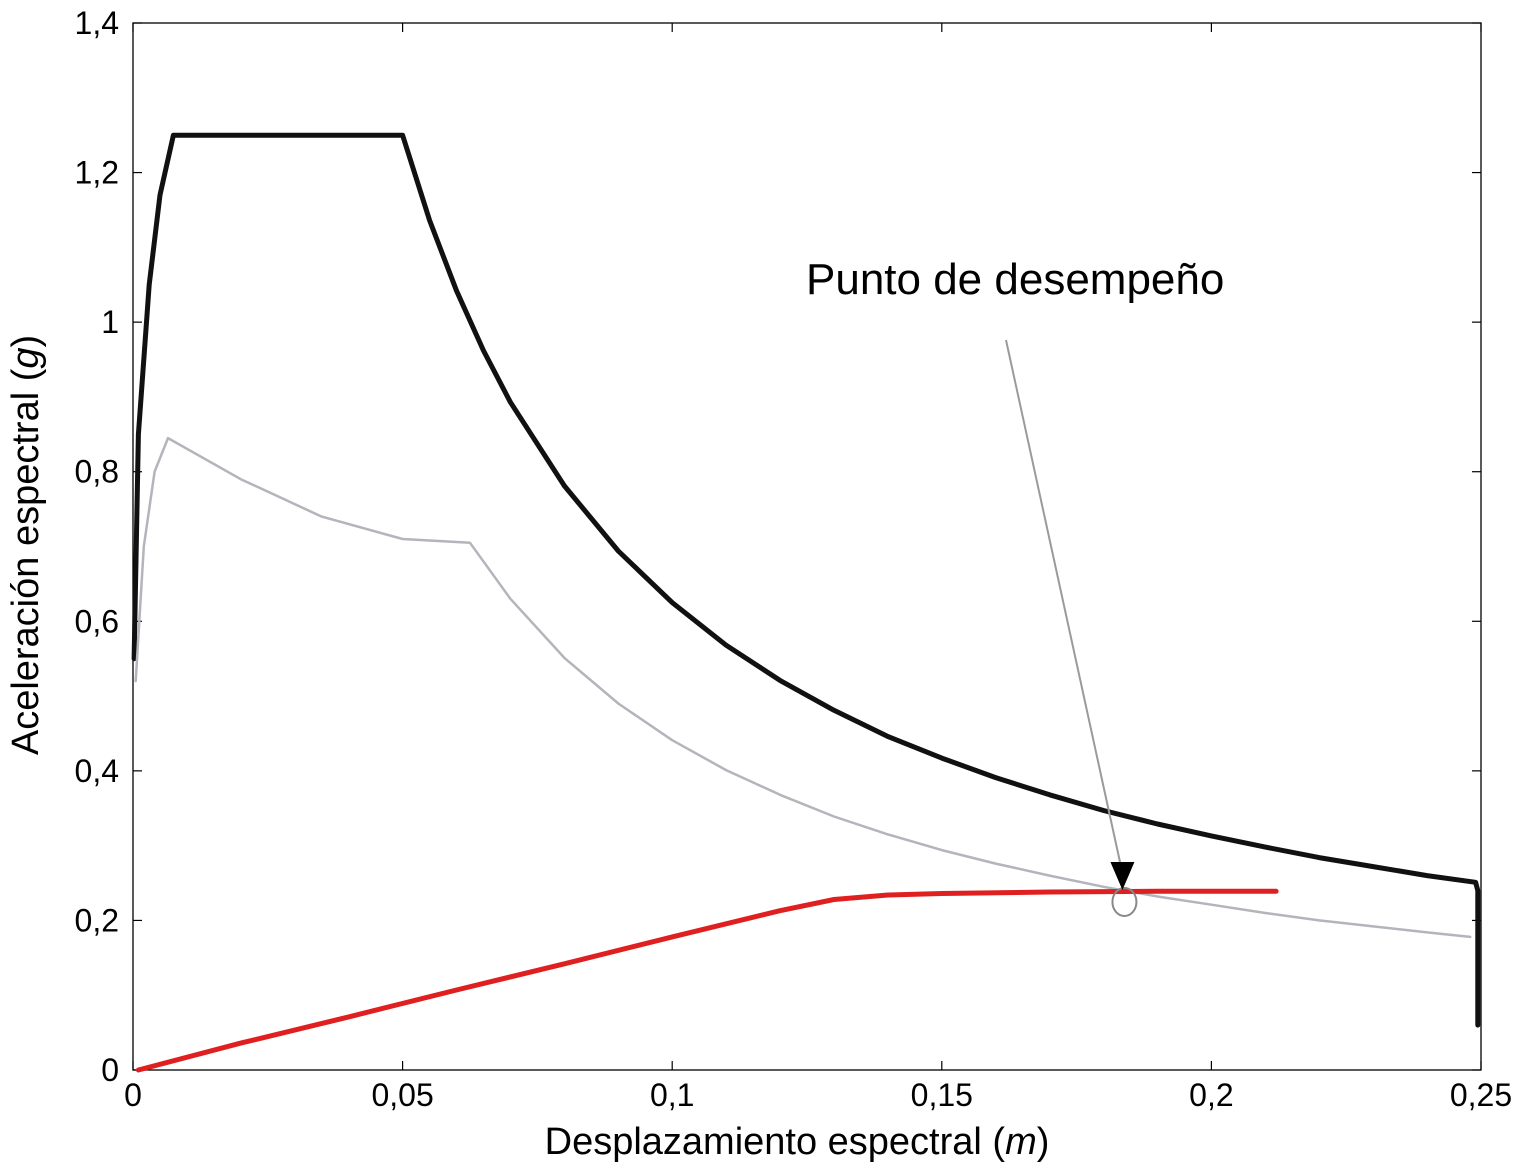 The height and width of the screenshot is (1173, 1514). What do you see at coordinates (707, 980) in the screenshot?
I see `capacity-curve-line` at bounding box center [707, 980].